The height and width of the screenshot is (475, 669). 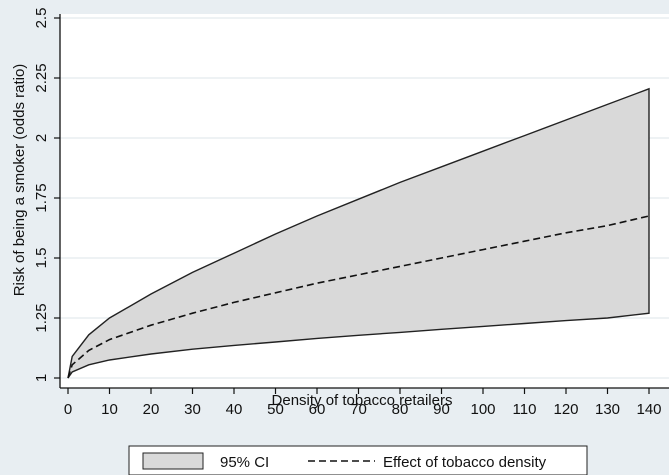 I want to click on x-tick-label: 80, so click(x=400, y=409).